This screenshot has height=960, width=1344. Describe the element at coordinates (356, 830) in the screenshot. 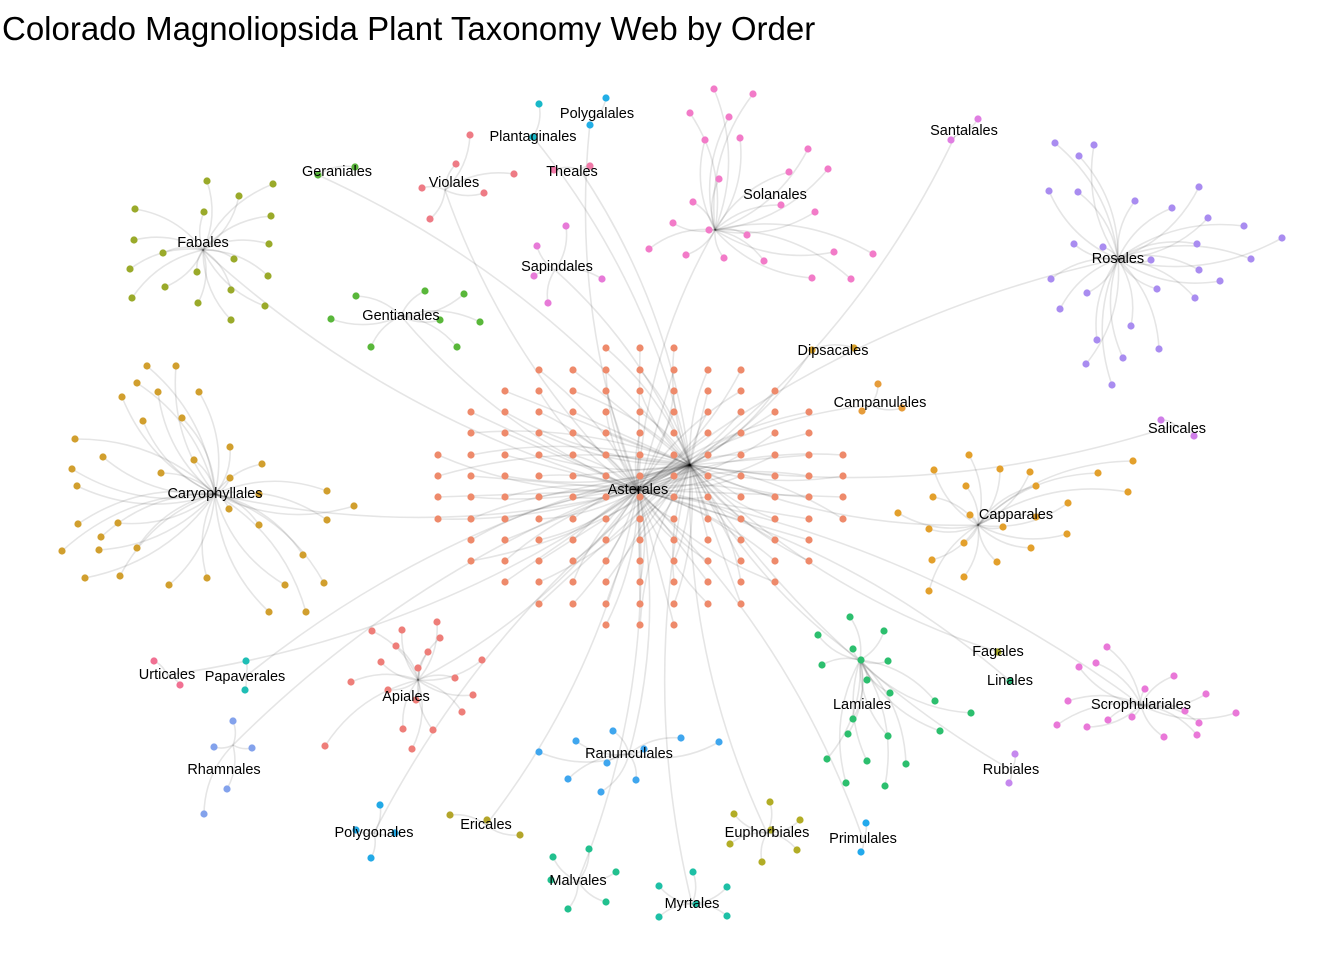

I see `node-polygonales` at that location.